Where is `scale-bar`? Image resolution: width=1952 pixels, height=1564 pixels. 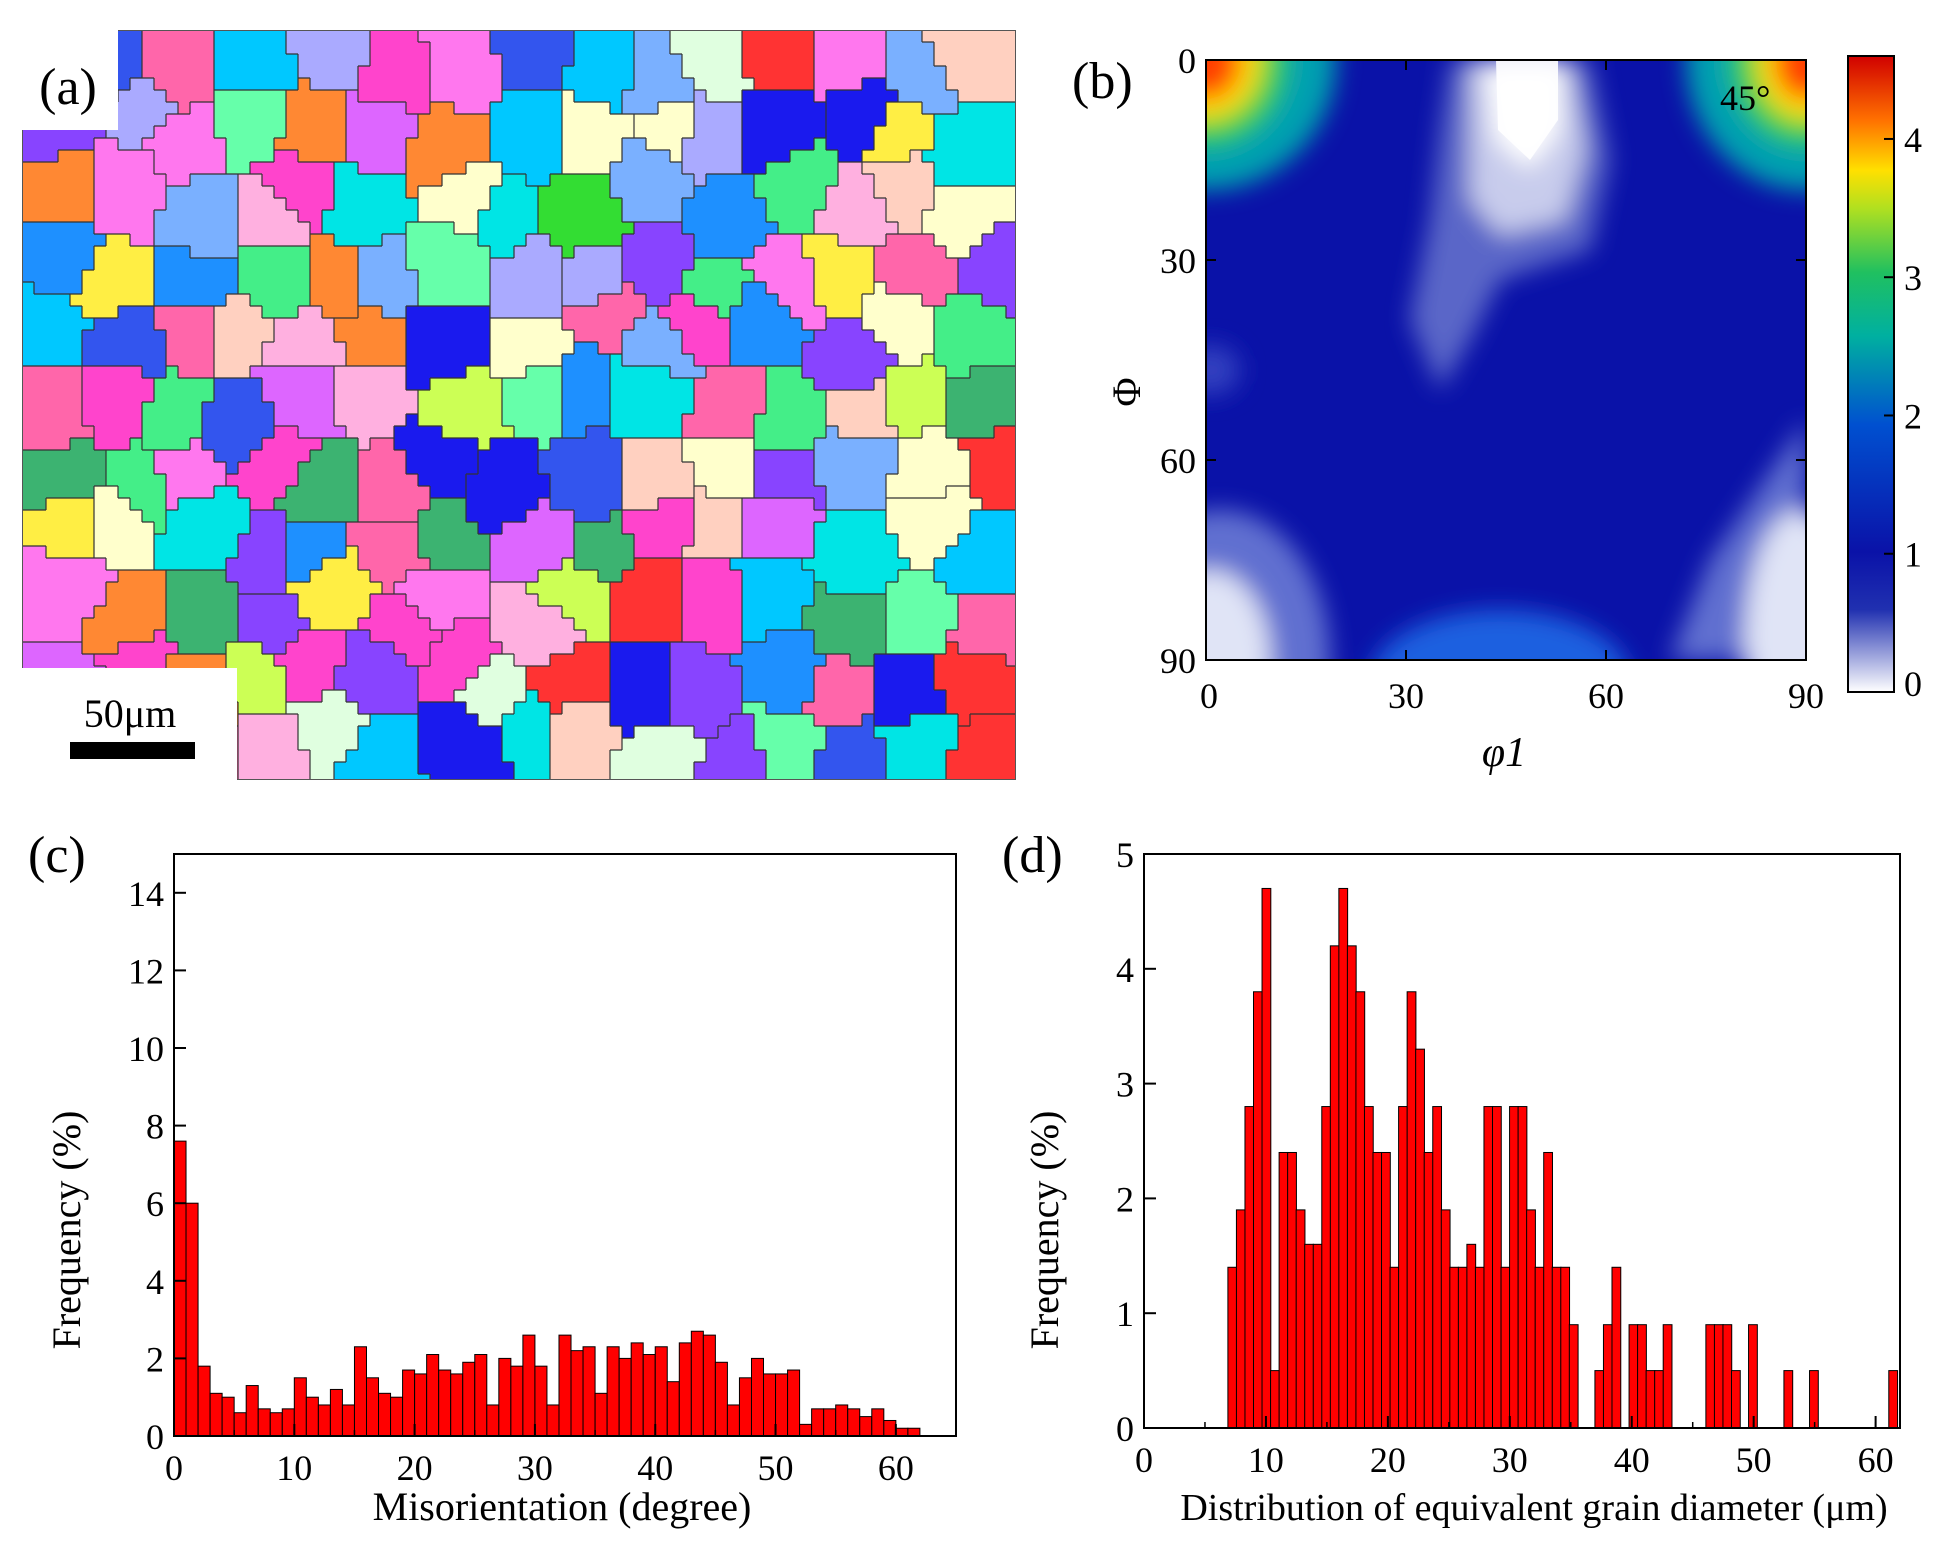
scale-bar is located at coordinates (132, 750).